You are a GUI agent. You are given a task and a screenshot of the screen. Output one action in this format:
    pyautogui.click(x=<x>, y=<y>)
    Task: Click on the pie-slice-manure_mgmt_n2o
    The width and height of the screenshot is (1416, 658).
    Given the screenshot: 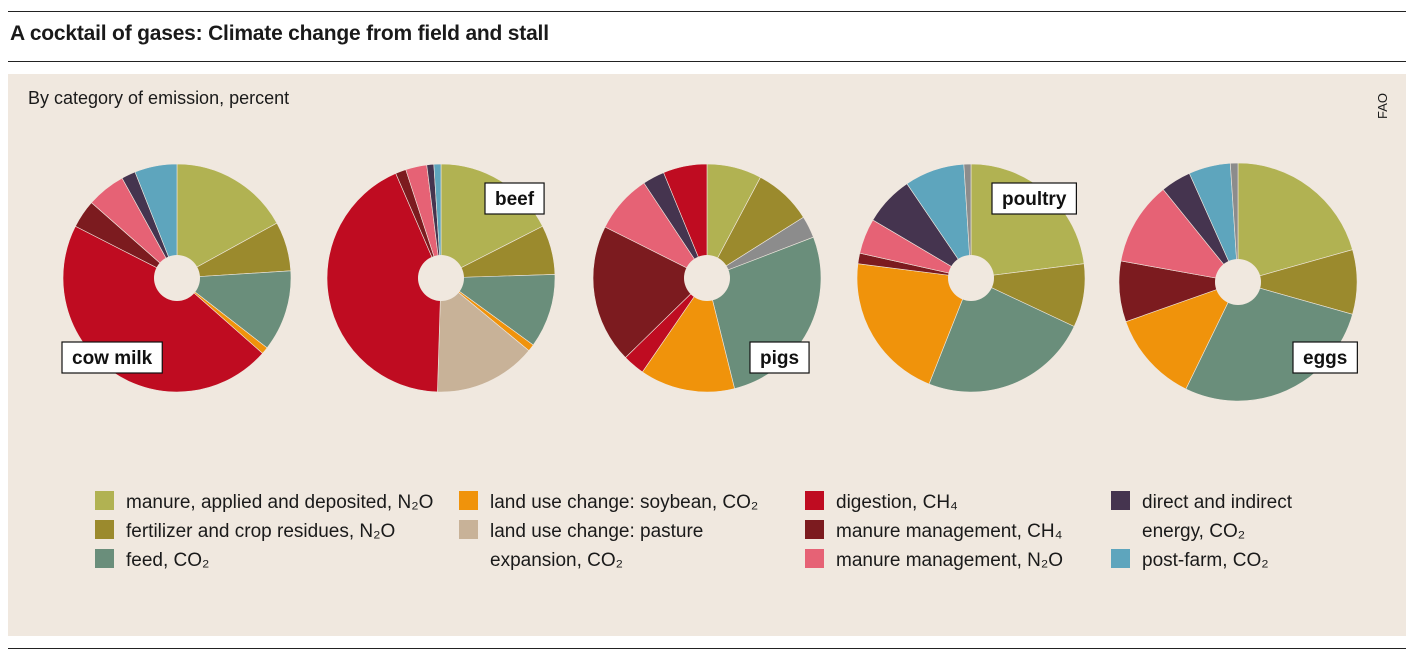 What is the action you would take?
    pyautogui.click(x=1179, y=236)
    